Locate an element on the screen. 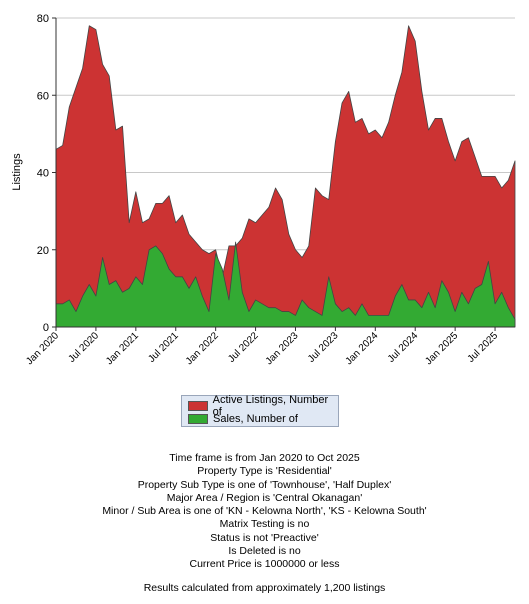 The height and width of the screenshot is (604, 529). x-tick-label: Jan 2020 is located at coordinates (42, 348).